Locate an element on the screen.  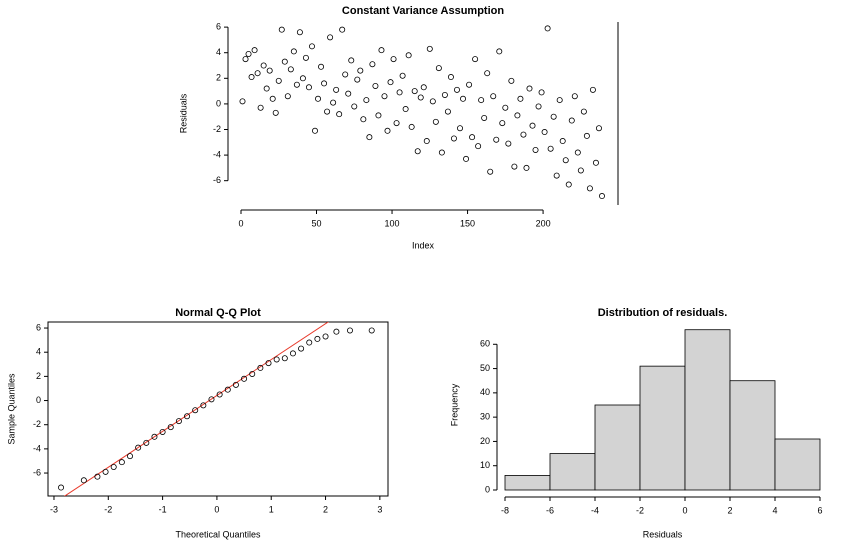
y-tick-label: 40 is located at coordinates (485, 392).